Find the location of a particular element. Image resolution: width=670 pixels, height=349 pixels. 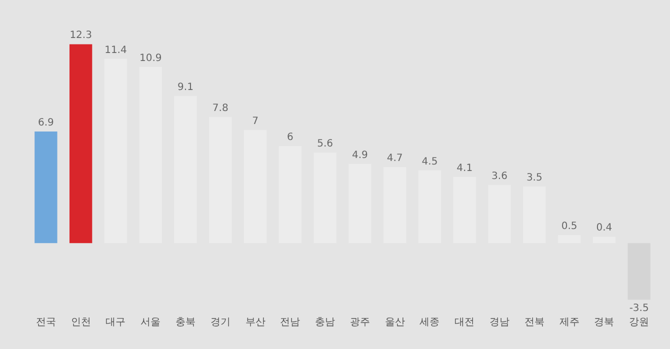

x-tick-label: 울산 is located at coordinates (394, 322).